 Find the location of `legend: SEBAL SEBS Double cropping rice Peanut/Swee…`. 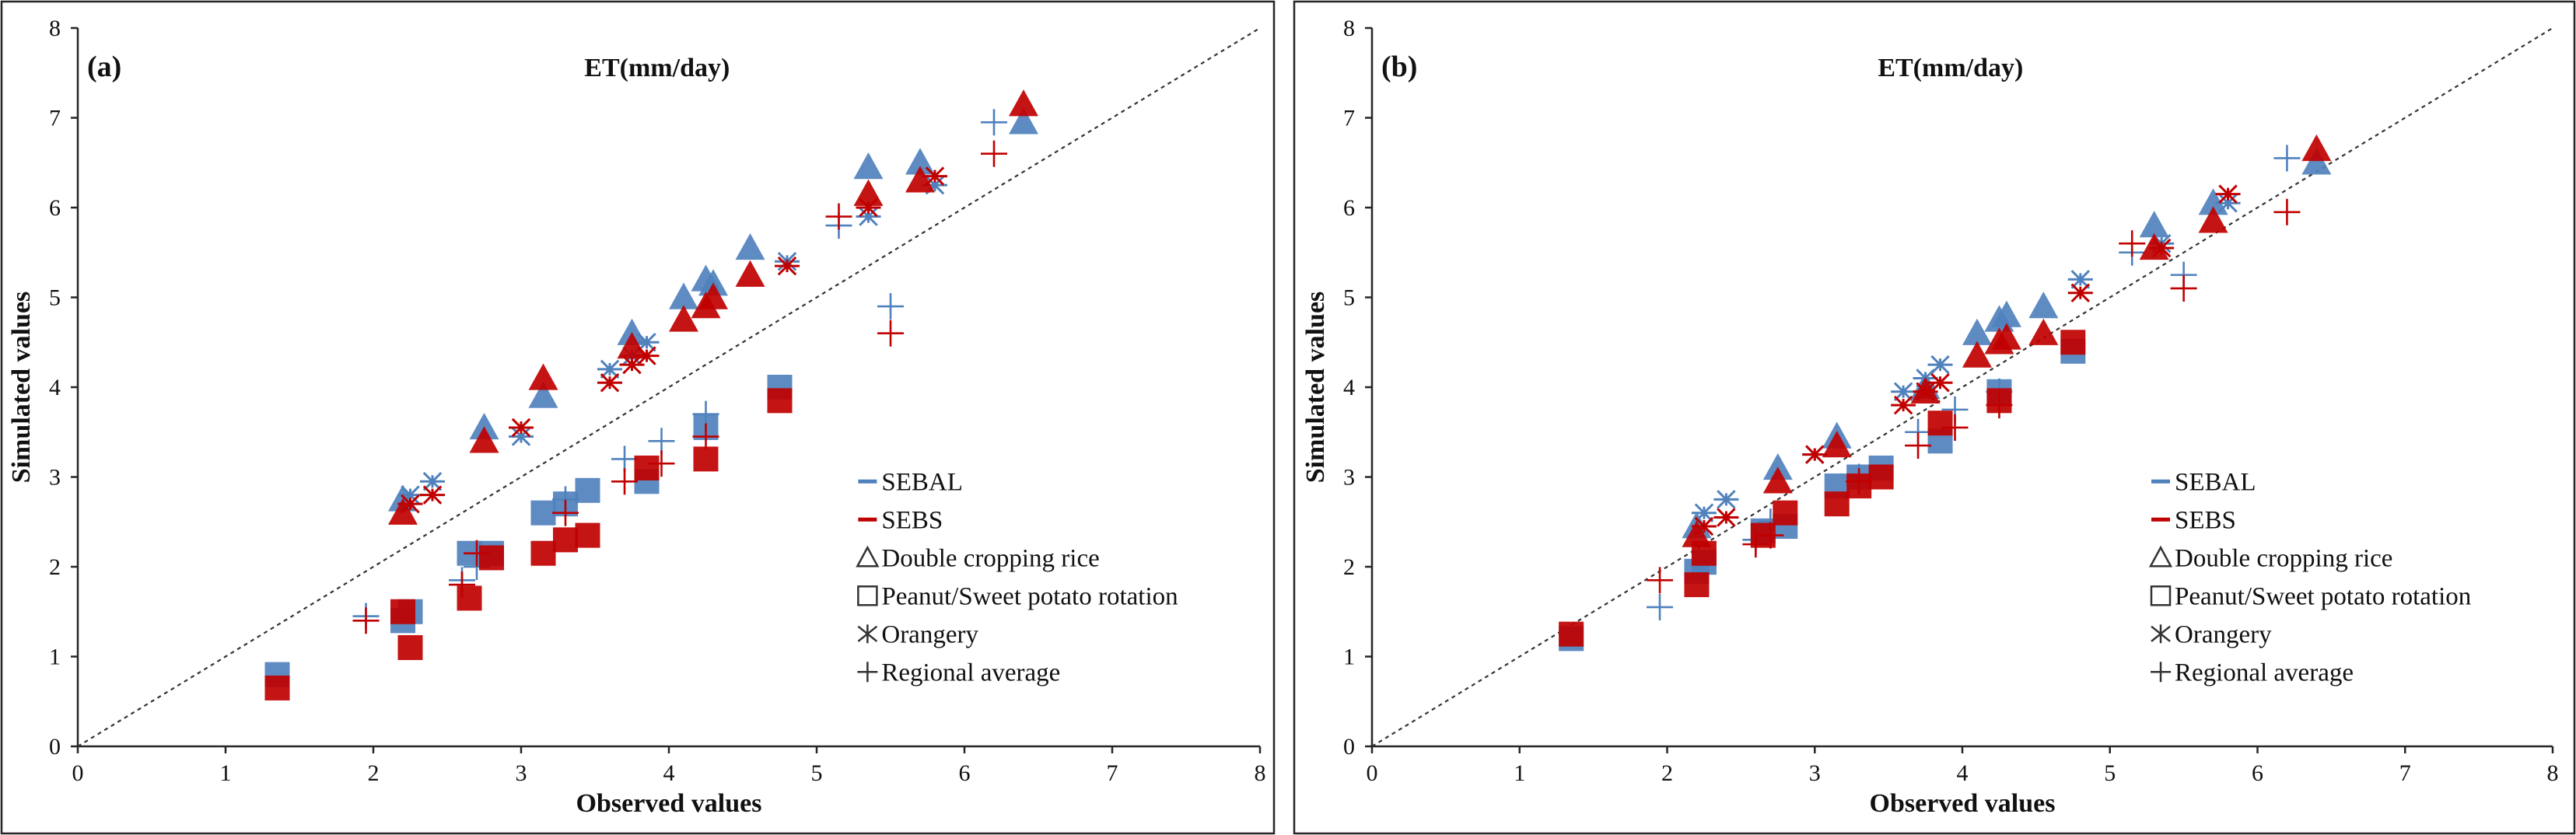

legend: SEBAL SEBS Double cropping rice Peanut/Swee… is located at coordinates (1017, 577).